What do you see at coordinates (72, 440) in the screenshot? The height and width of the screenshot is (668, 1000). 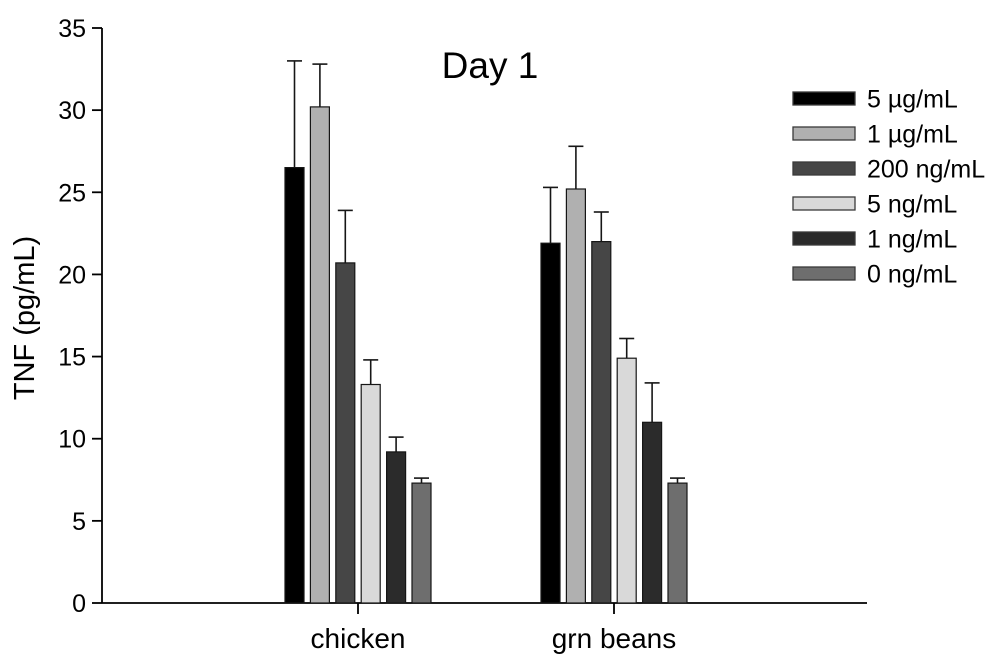 I see `y-tick-label: 10` at bounding box center [72, 440].